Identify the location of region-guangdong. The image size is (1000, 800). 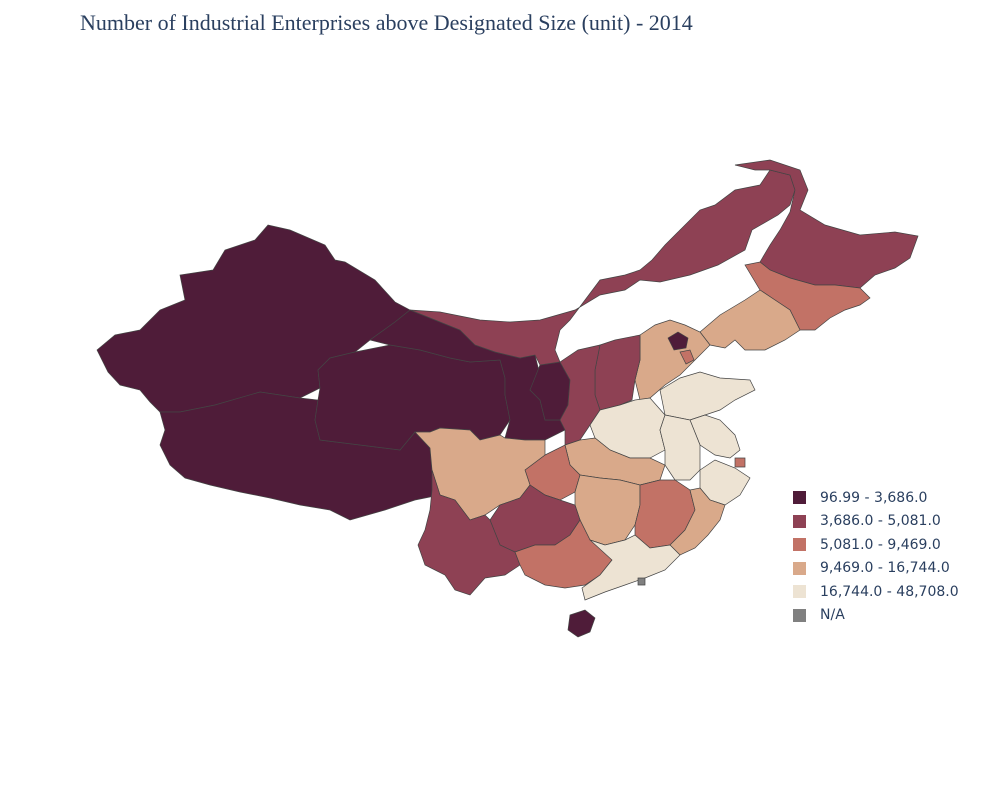
(631, 567).